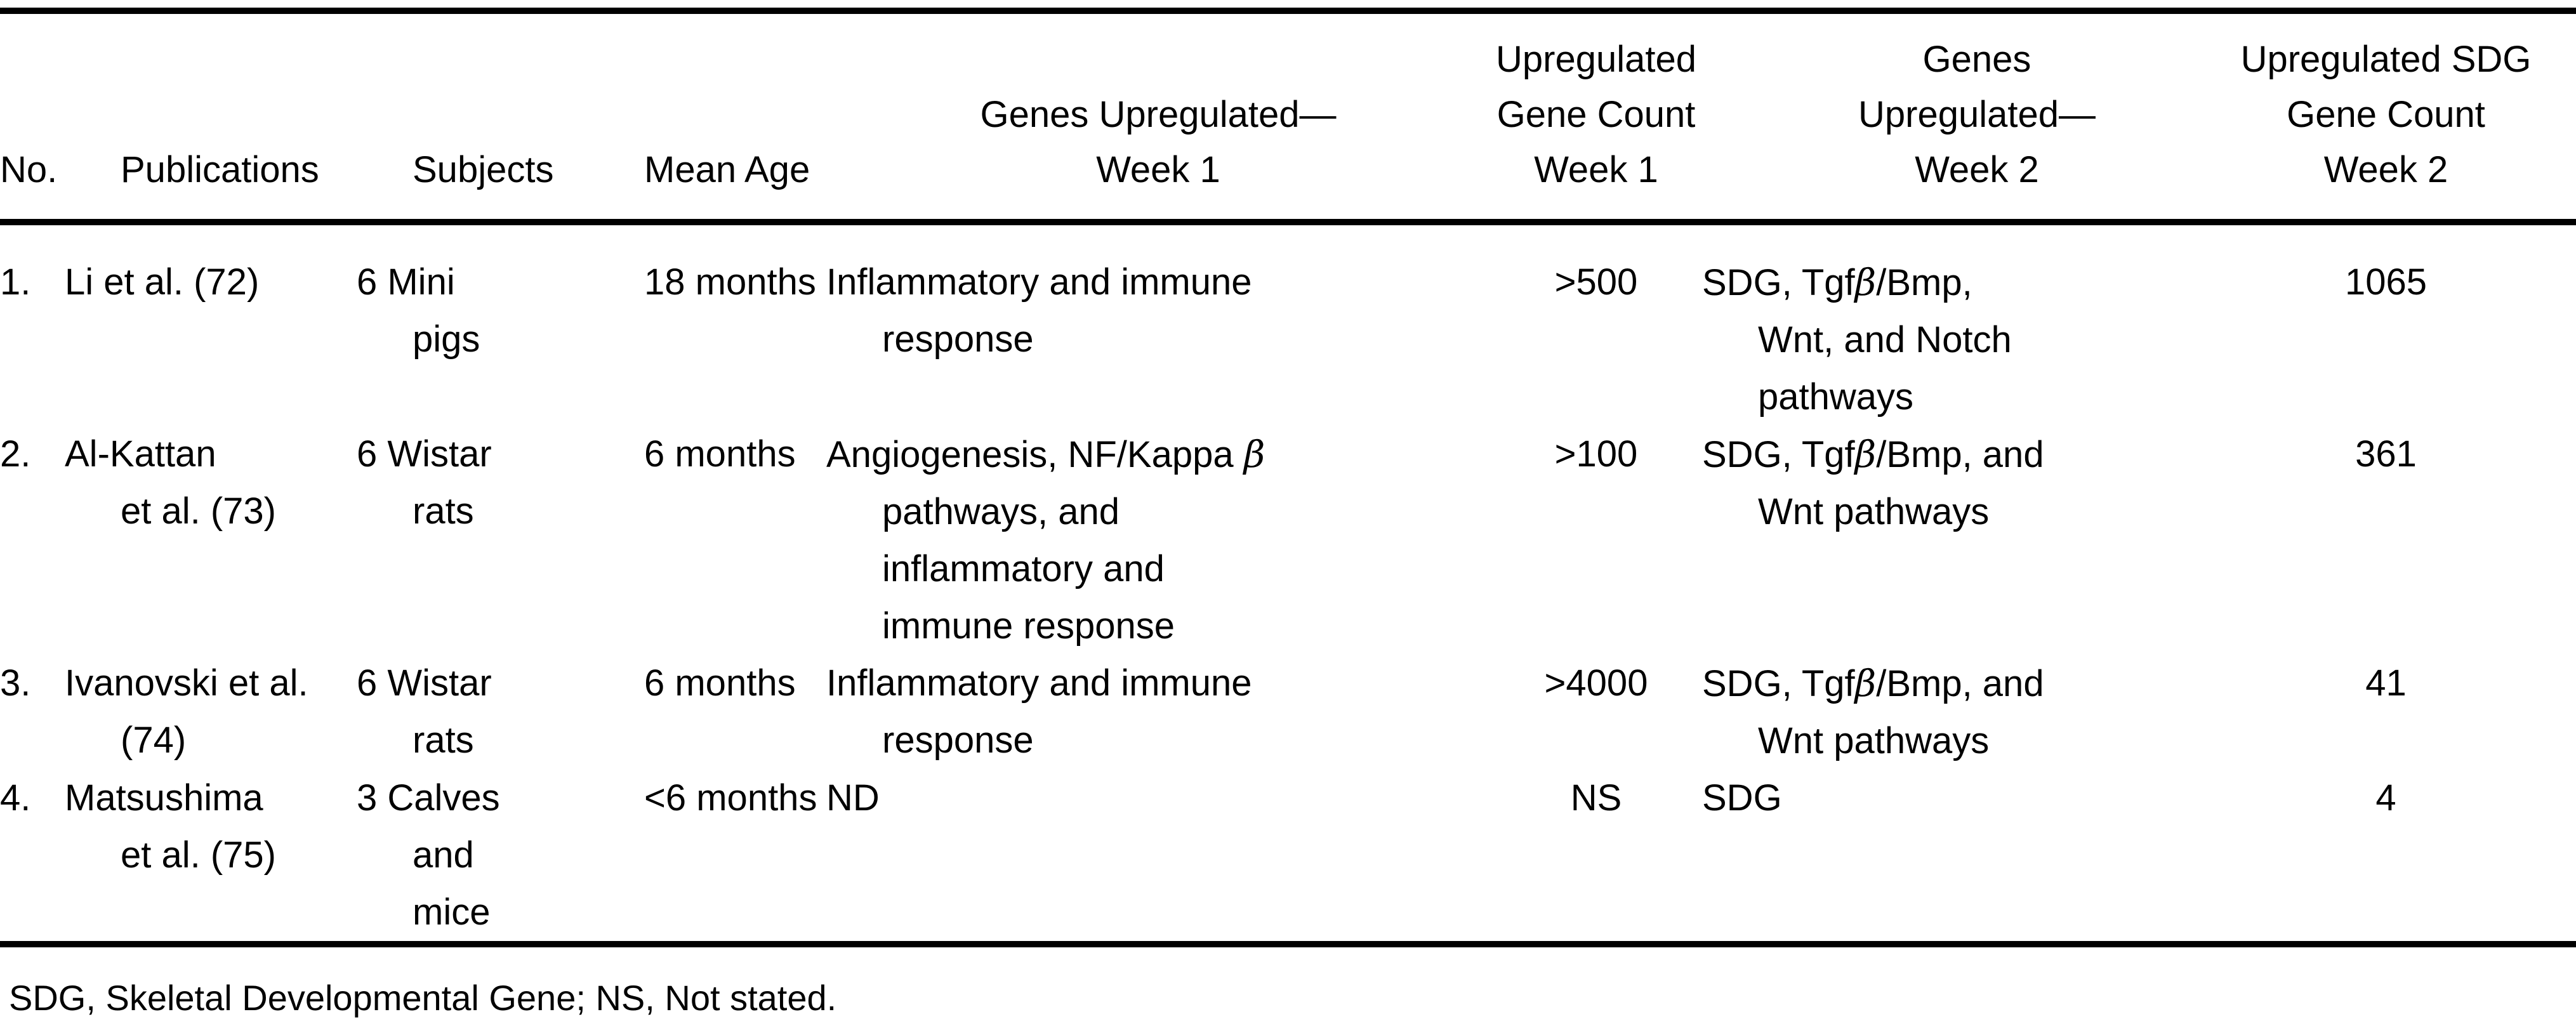 The height and width of the screenshot is (1033, 2576). What do you see at coordinates (730, 282) in the screenshot?
I see `cell-r1-mean-age: 18 months` at bounding box center [730, 282].